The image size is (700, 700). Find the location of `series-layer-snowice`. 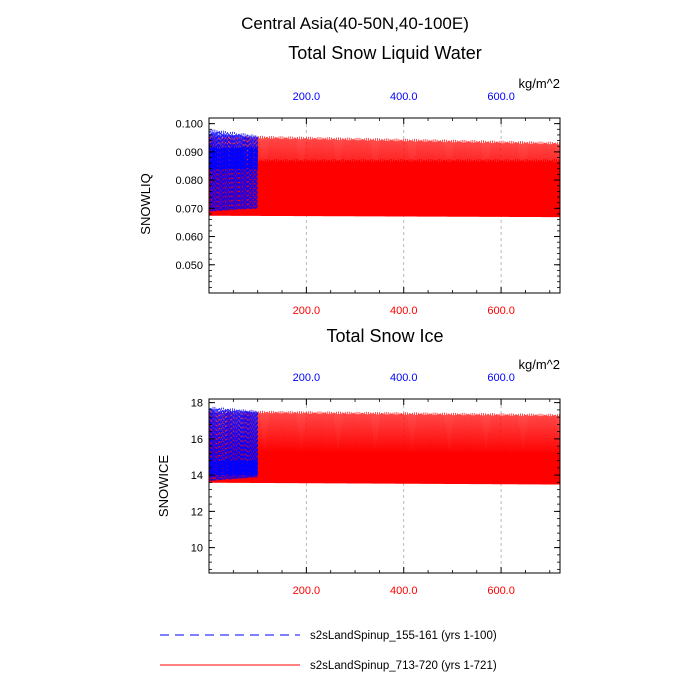

series-layer-snowice is located at coordinates (385, 486).